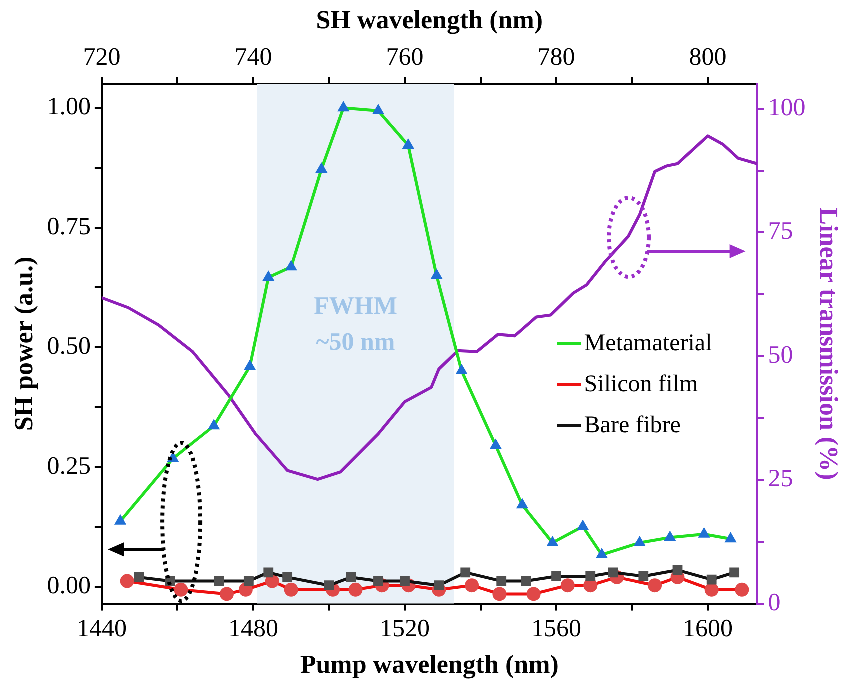  Describe the element at coordinates (557, 57) in the screenshot. I see `x2-tick-label: 780` at that location.